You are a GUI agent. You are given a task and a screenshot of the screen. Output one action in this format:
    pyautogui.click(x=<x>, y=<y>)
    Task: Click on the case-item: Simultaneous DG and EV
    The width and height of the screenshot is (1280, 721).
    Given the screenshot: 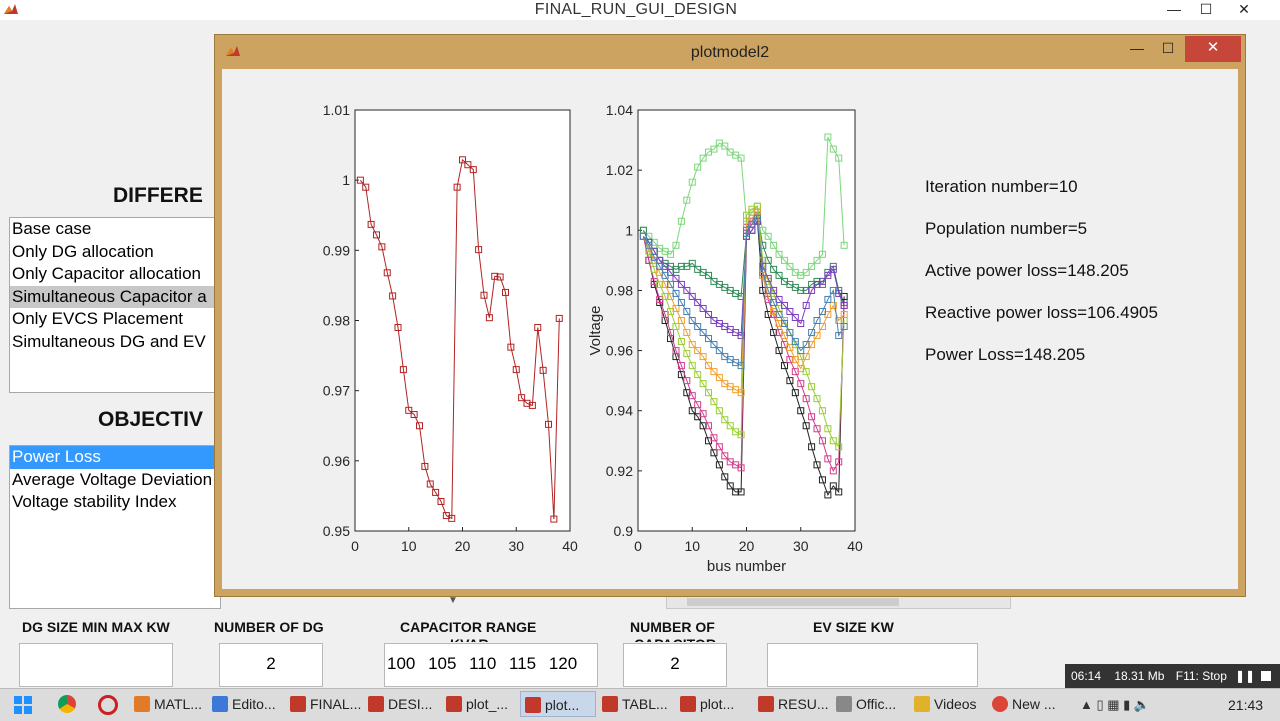 What is the action you would take?
    pyautogui.click(x=109, y=341)
    